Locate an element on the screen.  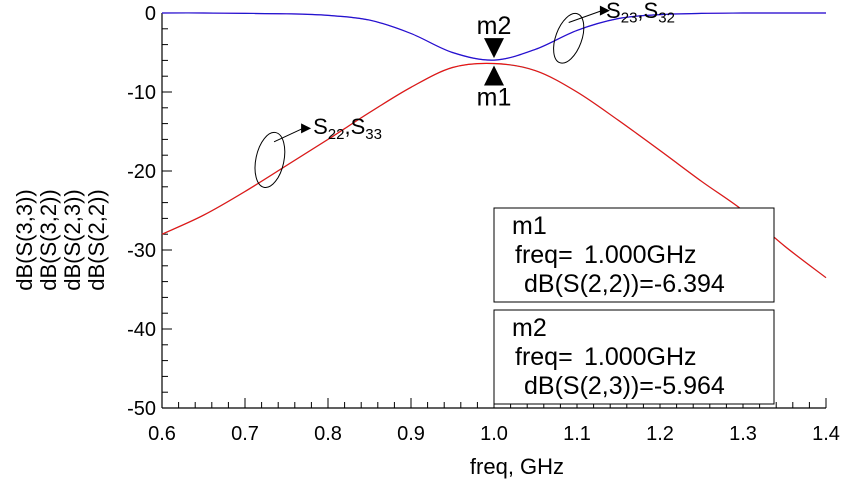
x-axis-title: freq, GHz is located at coordinates (517, 466).